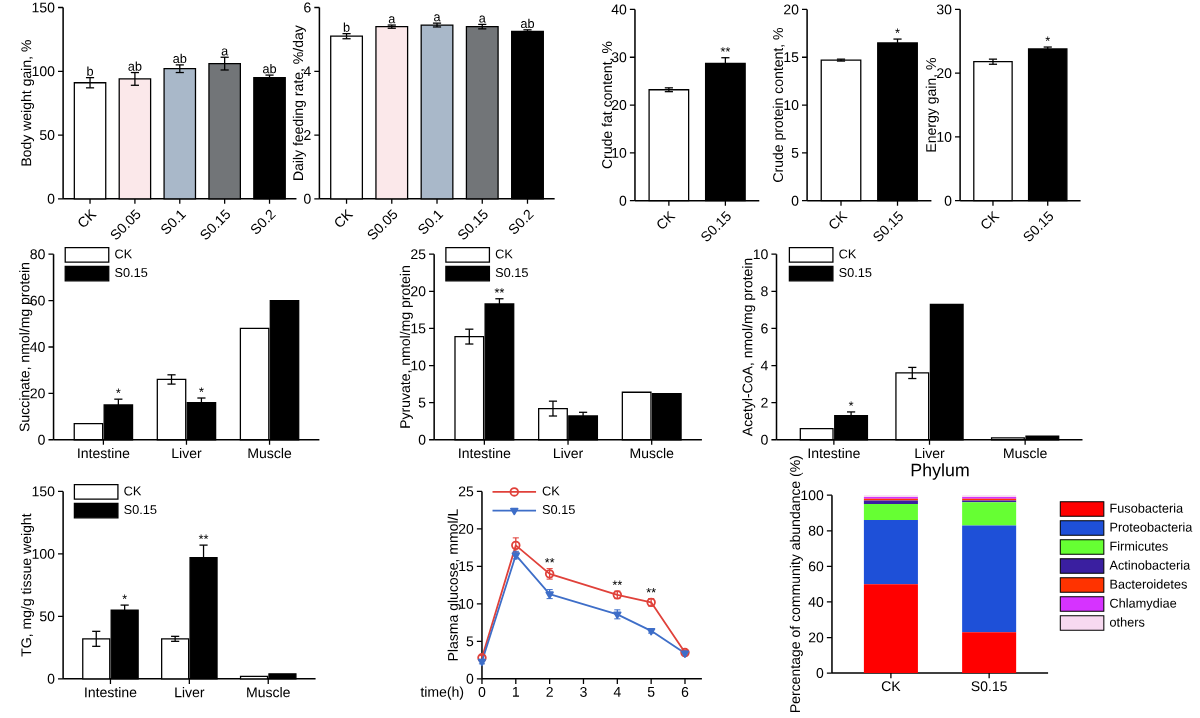 The width and height of the screenshot is (1200, 718). What do you see at coordinates (940, 471) in the screenshot?
I see `chart-title: Phylum` at bounding box center [940, 471].